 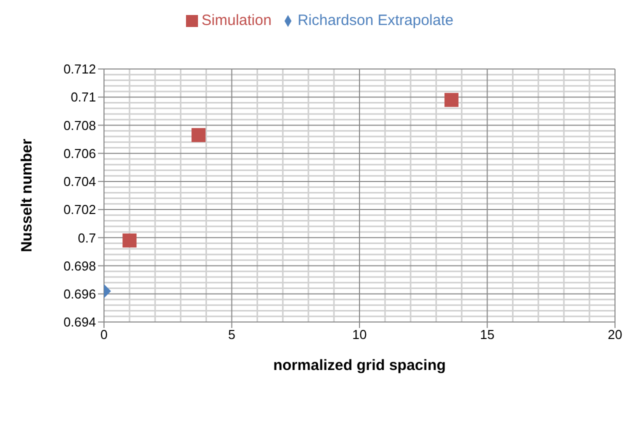 What do you see at coordinates (615, 334) in the screenshot?
I see `x-tick-label: 20` at bounding box center [615, 334].